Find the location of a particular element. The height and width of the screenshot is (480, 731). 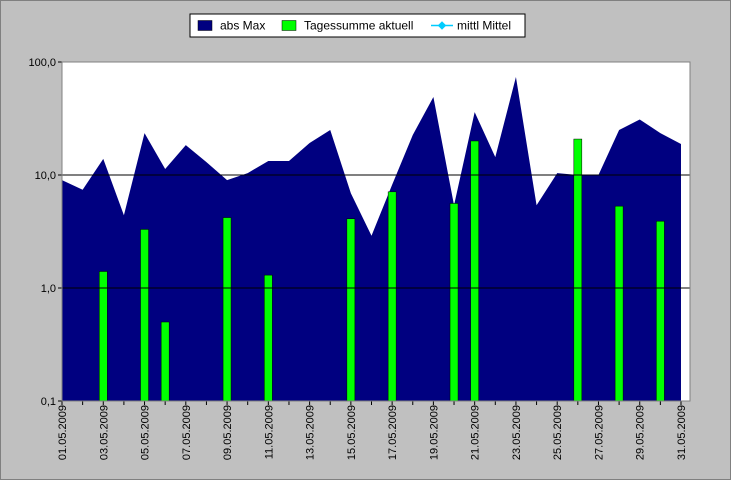

legend: abs Max Tagessumme aktuell mittl Mittel is located at coordinates (357, 25).